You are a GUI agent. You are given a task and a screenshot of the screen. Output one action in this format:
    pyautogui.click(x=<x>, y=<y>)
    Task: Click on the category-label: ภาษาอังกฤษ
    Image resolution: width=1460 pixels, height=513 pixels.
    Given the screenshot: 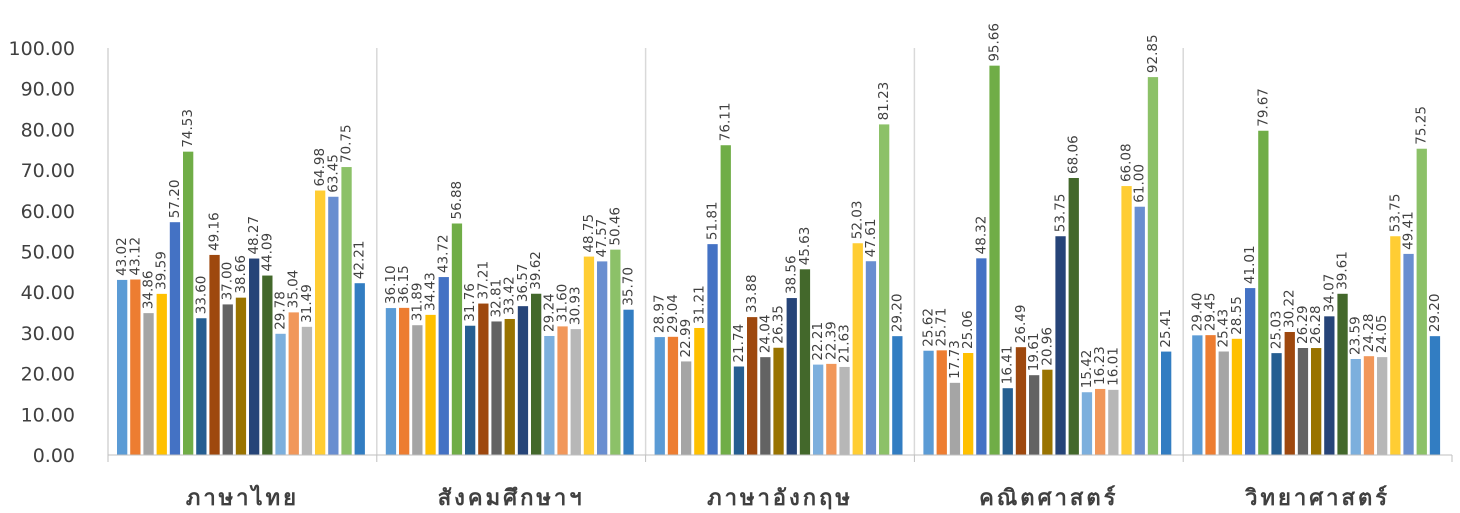 What is the action you would take?
    pyautogui.click(x=780, y=498)
    